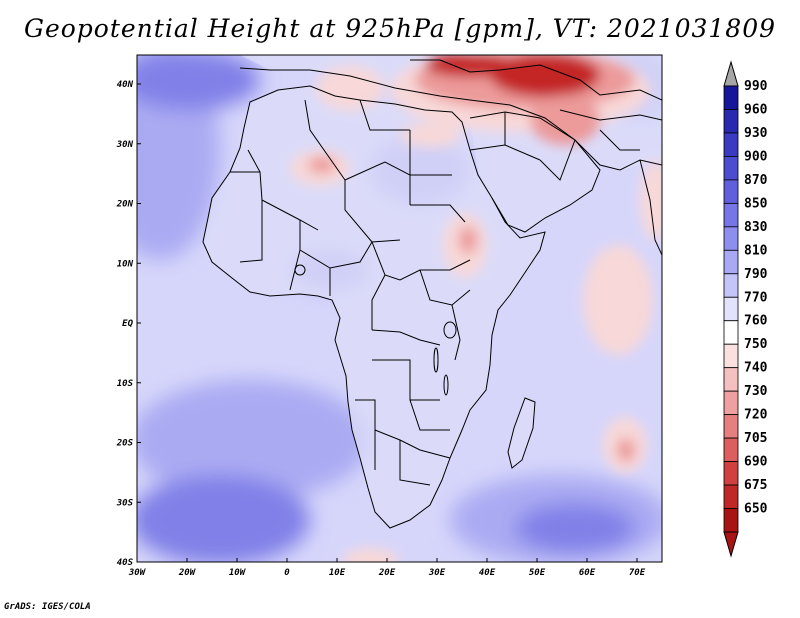  I want to click on lon-label: 40E, so click(487, 573).